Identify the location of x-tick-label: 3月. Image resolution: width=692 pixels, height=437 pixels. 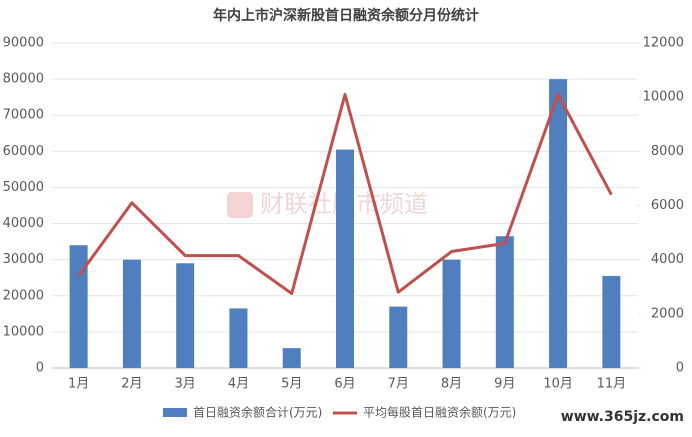
(185, 384).